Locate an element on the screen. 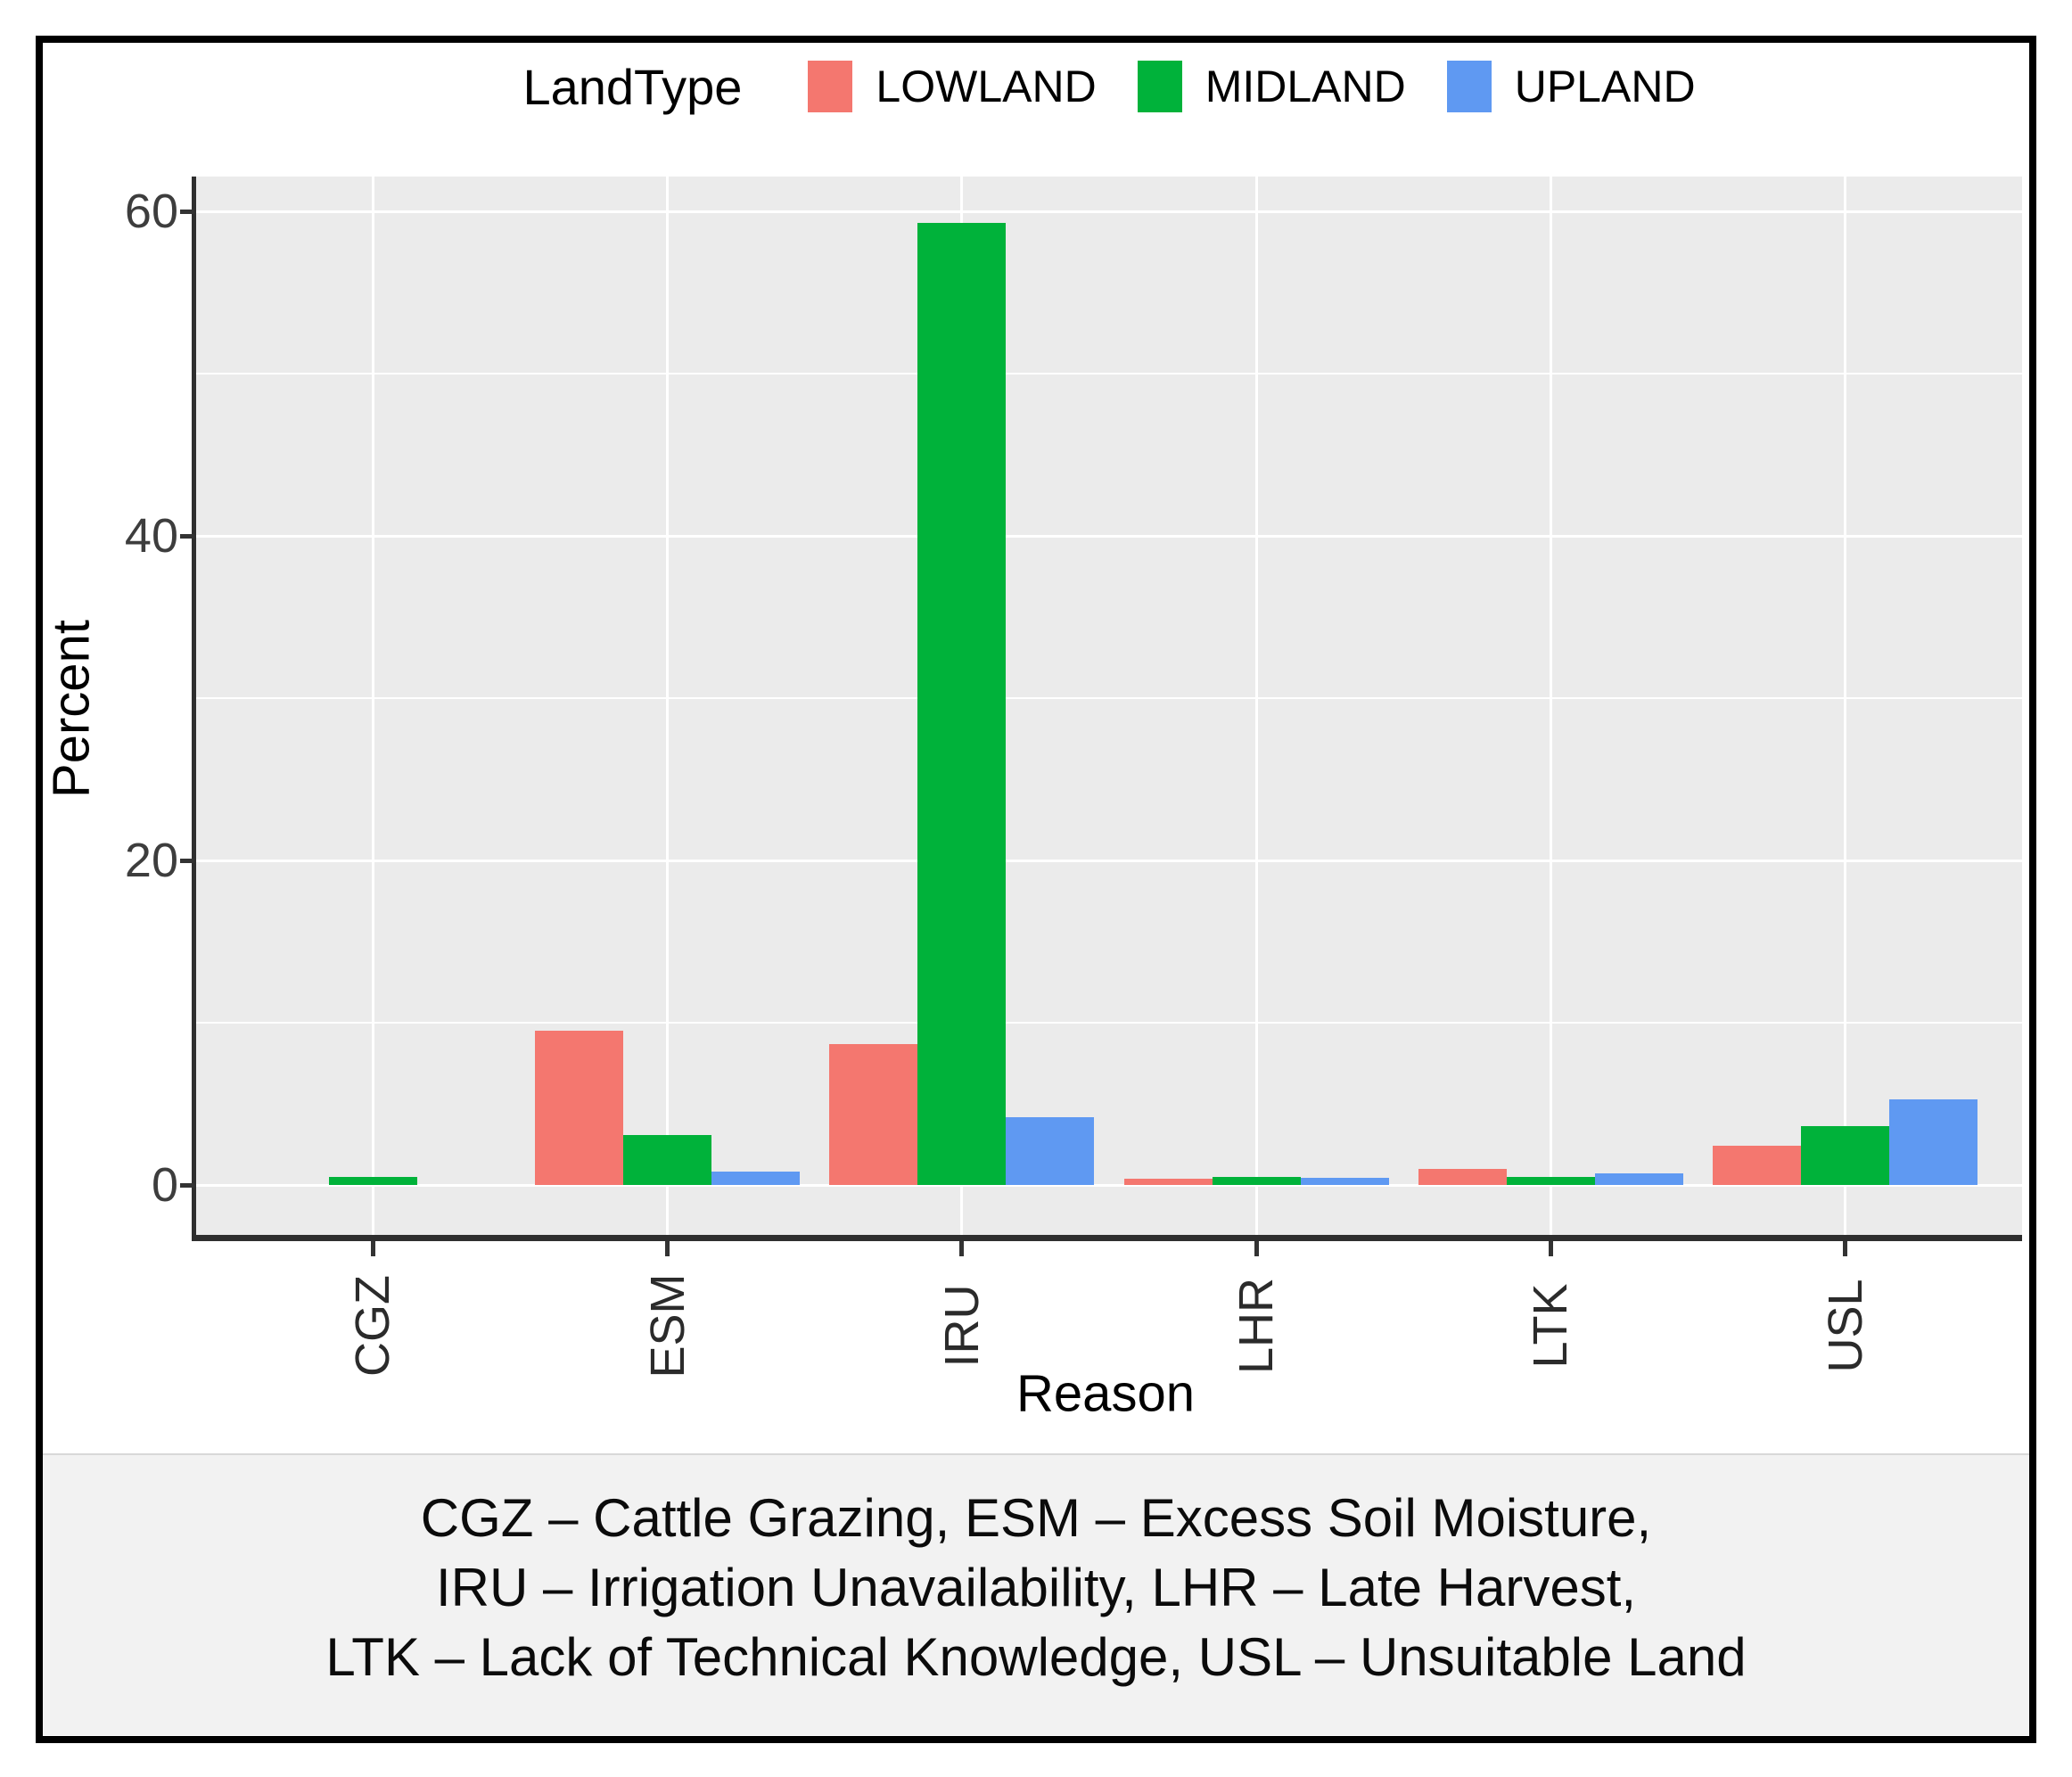 The height and width of the screenshot is (1777, 2072). legend-title: LandType is located at coordinates (632, 86).